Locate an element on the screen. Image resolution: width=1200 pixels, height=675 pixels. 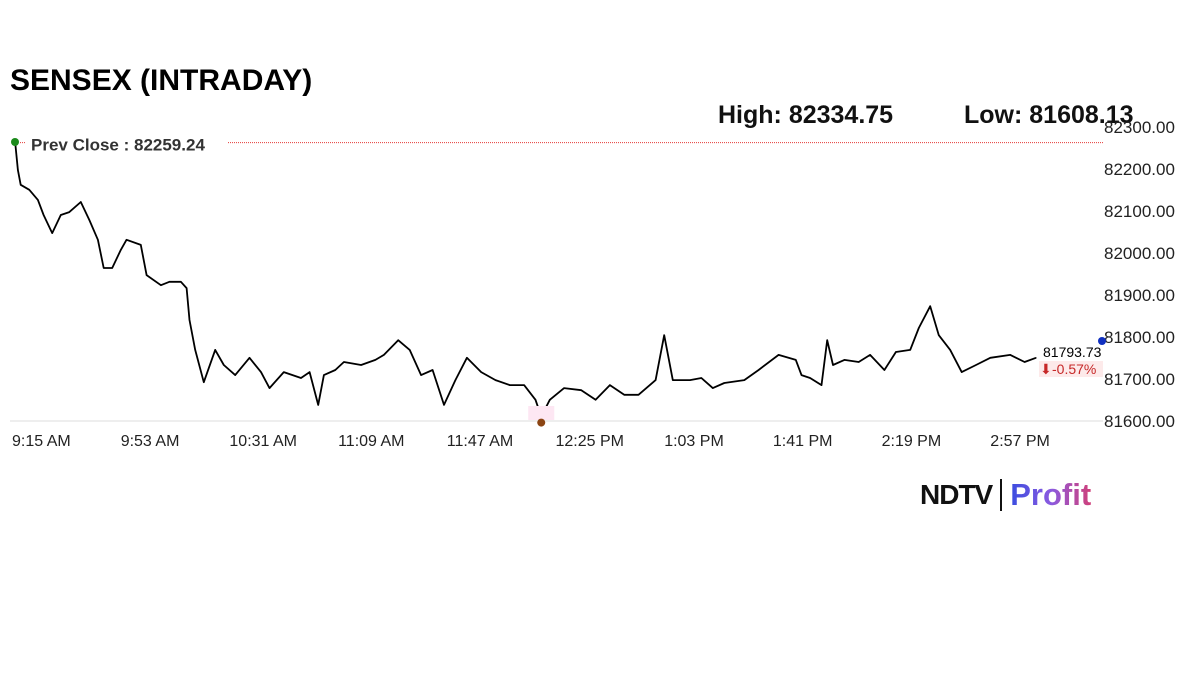
down-arrow-icon: ⬇ is located at coordinates (1046, 369).